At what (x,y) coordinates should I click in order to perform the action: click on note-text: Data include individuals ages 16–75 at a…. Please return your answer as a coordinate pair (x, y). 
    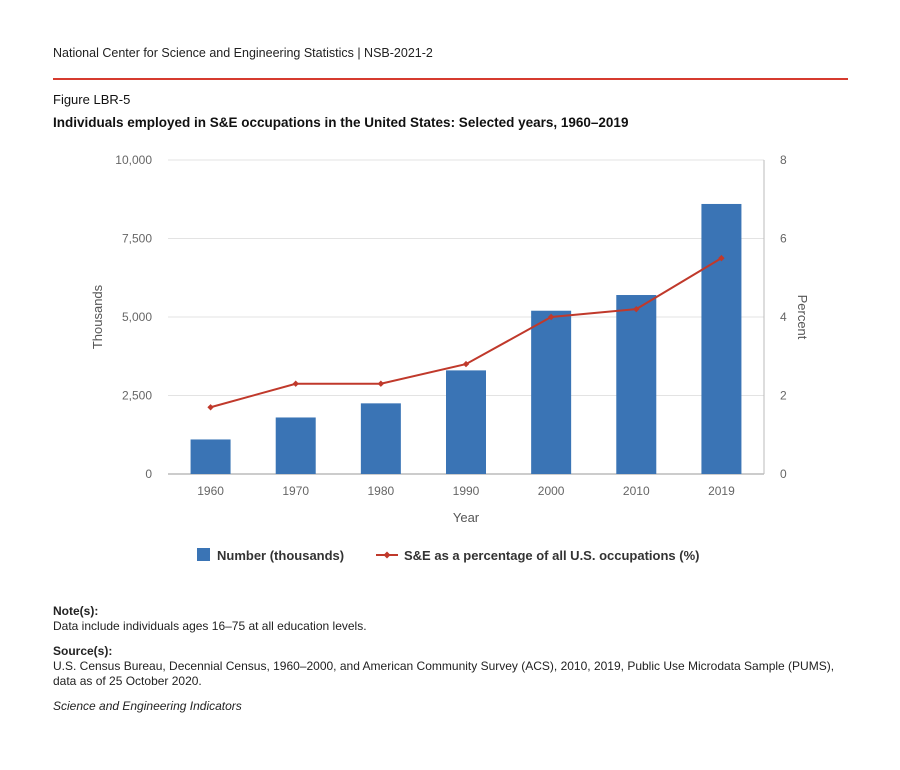
    Looking at the image, I should click on (210, 626).